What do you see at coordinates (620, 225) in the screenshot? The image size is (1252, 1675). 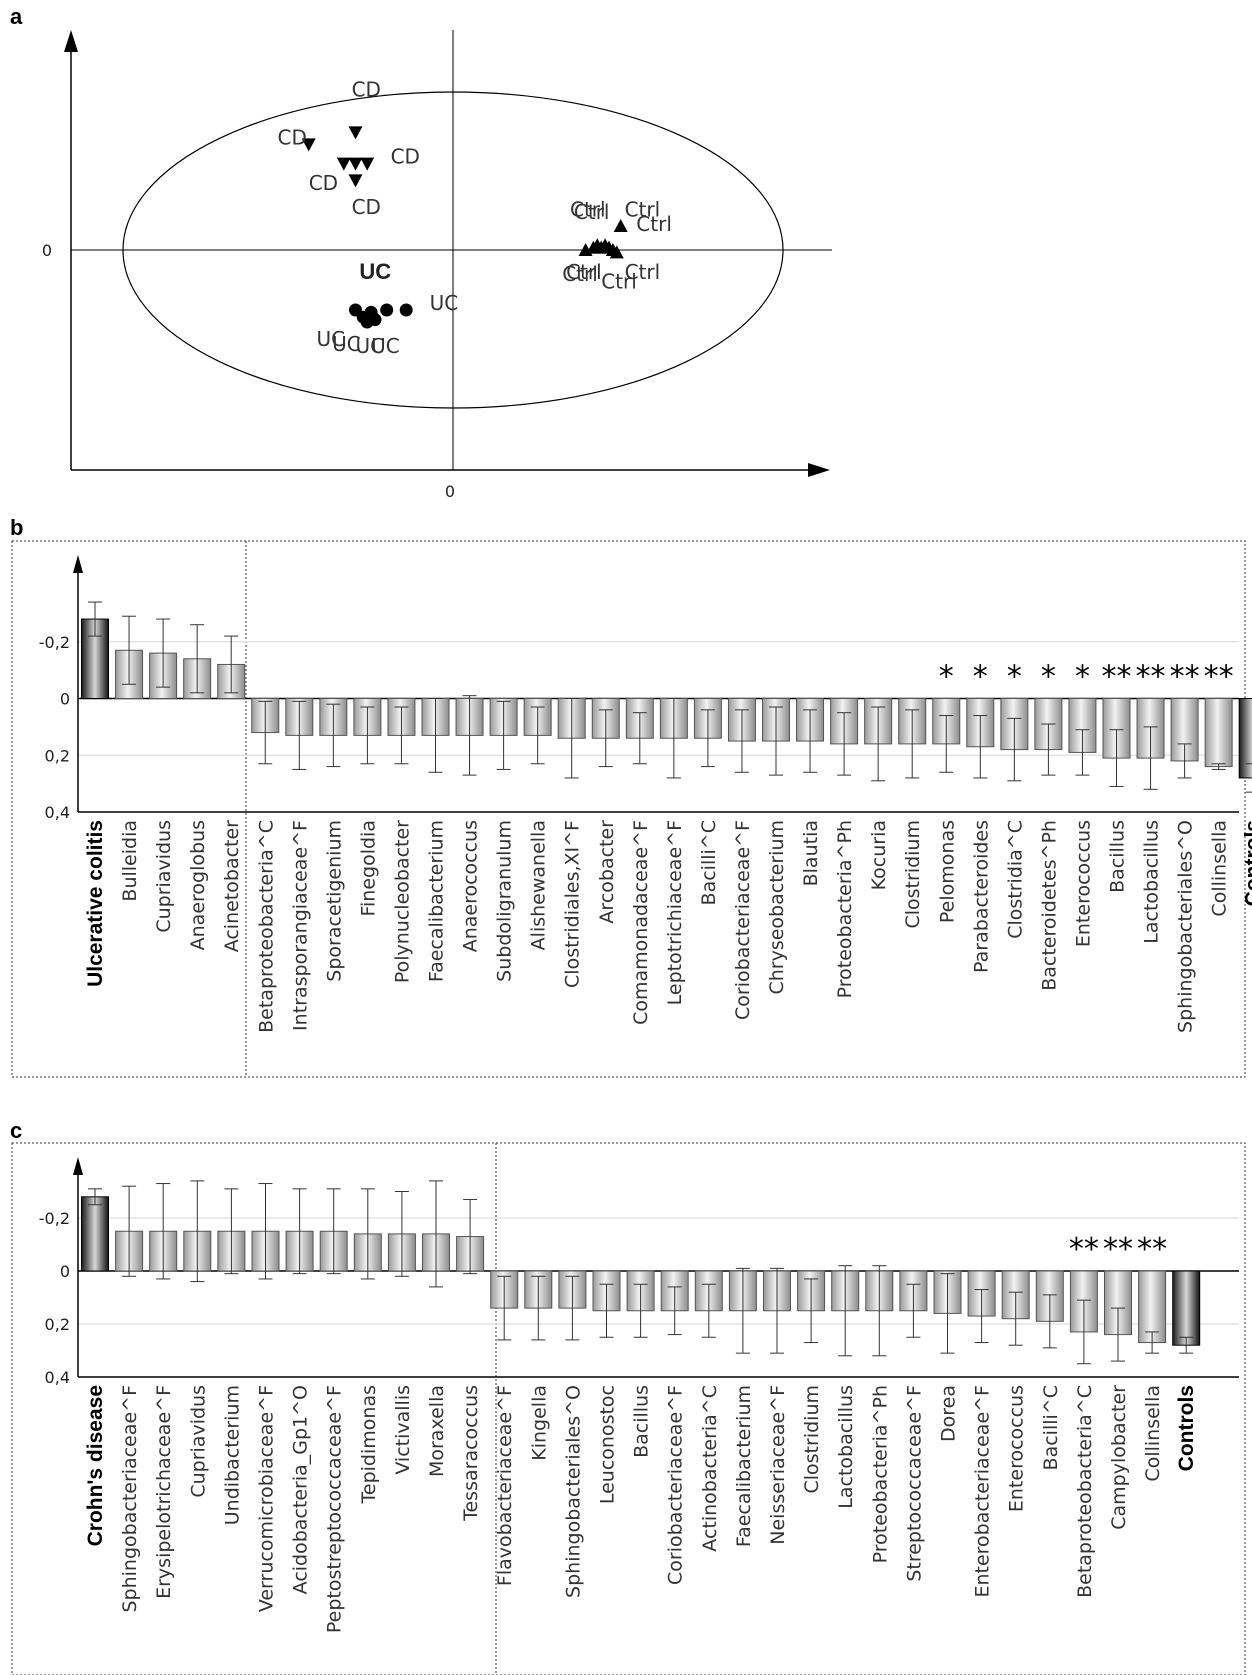 I see `ctrl-point` at bounding box center [620, 225].